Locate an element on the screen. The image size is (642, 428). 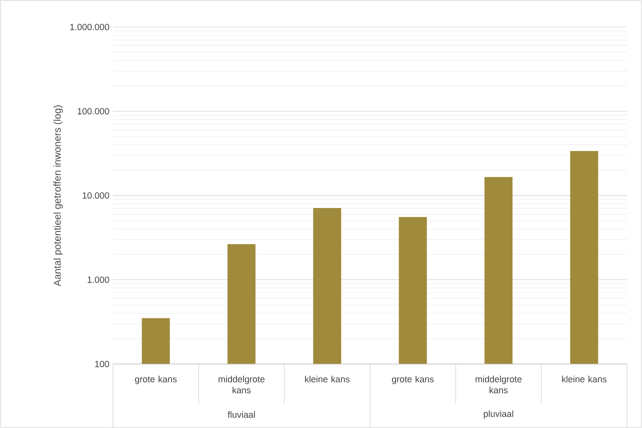
y-tick-label: 1.000 is located at coordinates (99, 279).